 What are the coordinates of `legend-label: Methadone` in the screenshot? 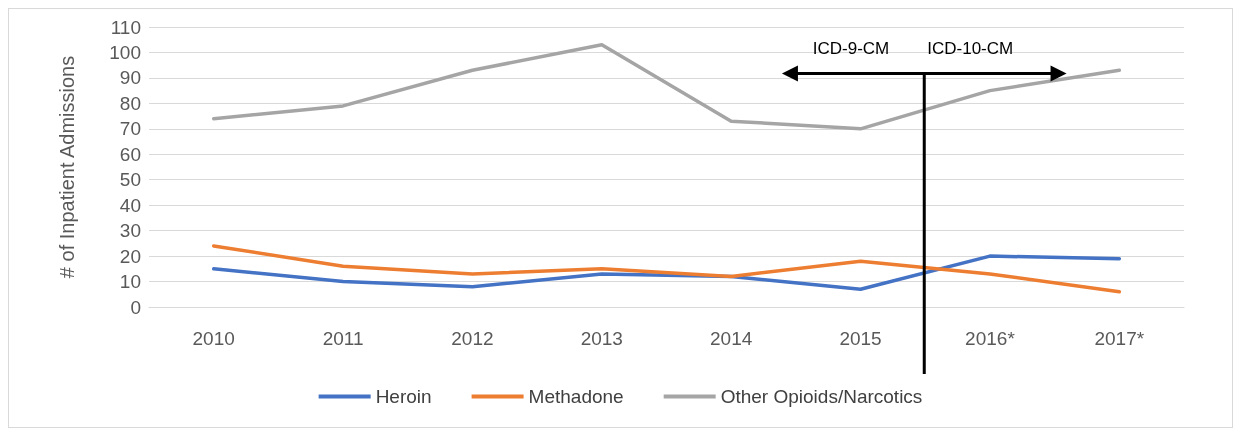 It's located at (576, 396).